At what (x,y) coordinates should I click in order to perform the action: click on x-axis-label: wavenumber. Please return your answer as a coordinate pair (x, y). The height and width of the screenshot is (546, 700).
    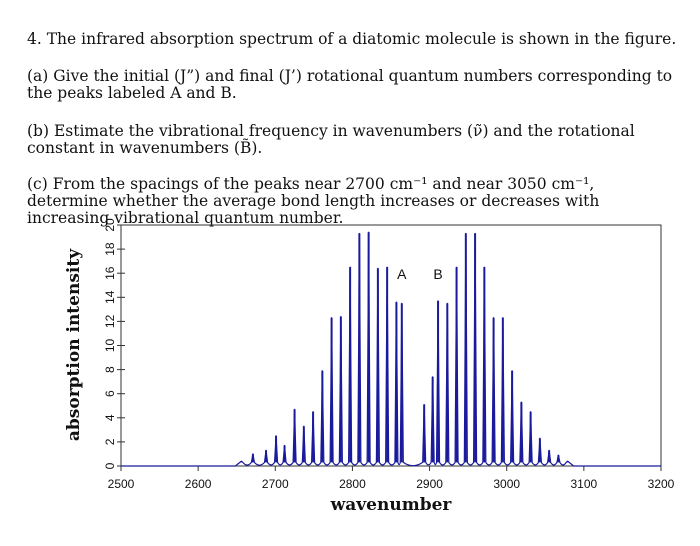
    Looking at the image, I should click on (391, 505).